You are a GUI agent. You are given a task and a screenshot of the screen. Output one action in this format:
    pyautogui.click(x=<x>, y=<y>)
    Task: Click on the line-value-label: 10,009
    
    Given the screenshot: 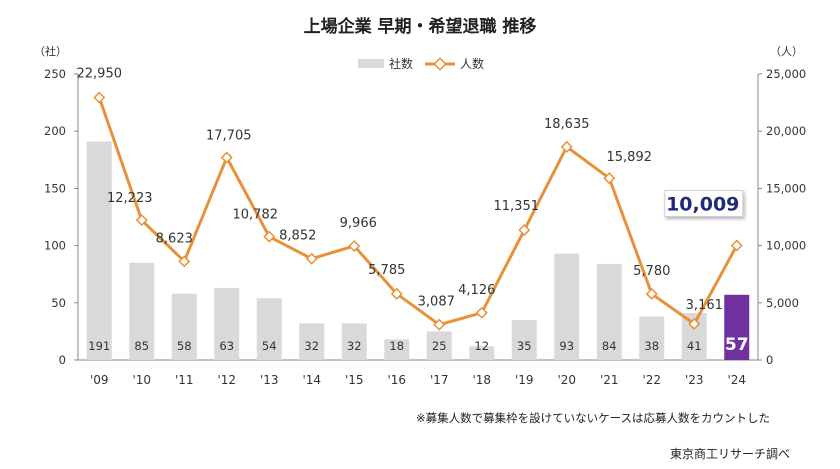 What is the action you would take?
    pyautogui.click(x=702, y=204)
    